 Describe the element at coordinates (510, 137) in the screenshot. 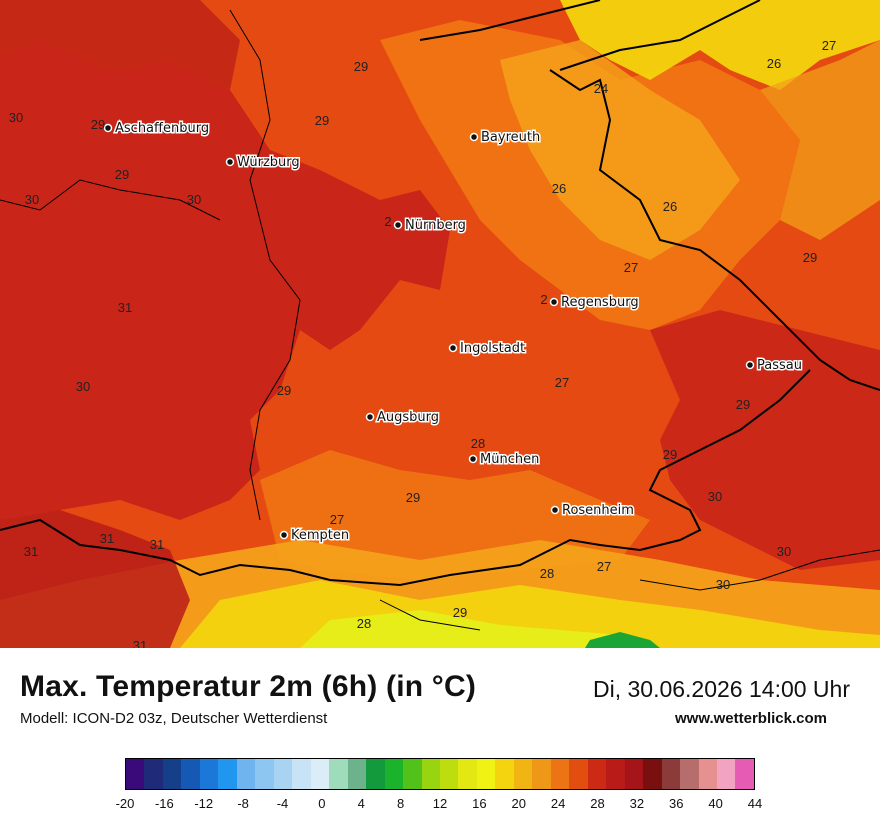

I see `city-label: Bayreuth` at that location.